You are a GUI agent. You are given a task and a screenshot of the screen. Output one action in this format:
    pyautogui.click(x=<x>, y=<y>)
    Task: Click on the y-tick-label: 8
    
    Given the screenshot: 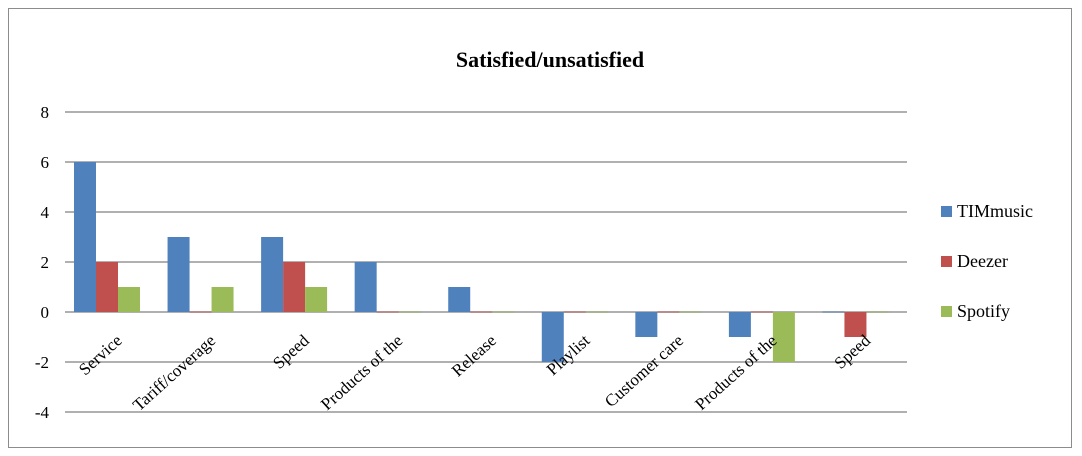 What is the action you would take?
    pyautogui.click(x=45, y=112)
    